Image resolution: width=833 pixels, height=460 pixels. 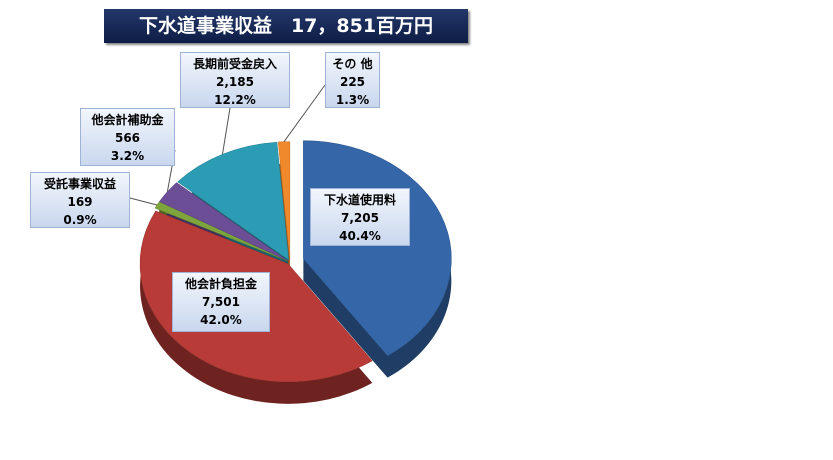 What do you see at coordinates (360, 236) in the screenshot?
I see `label-percent: 40.4%` at bounding box center [360, 236].